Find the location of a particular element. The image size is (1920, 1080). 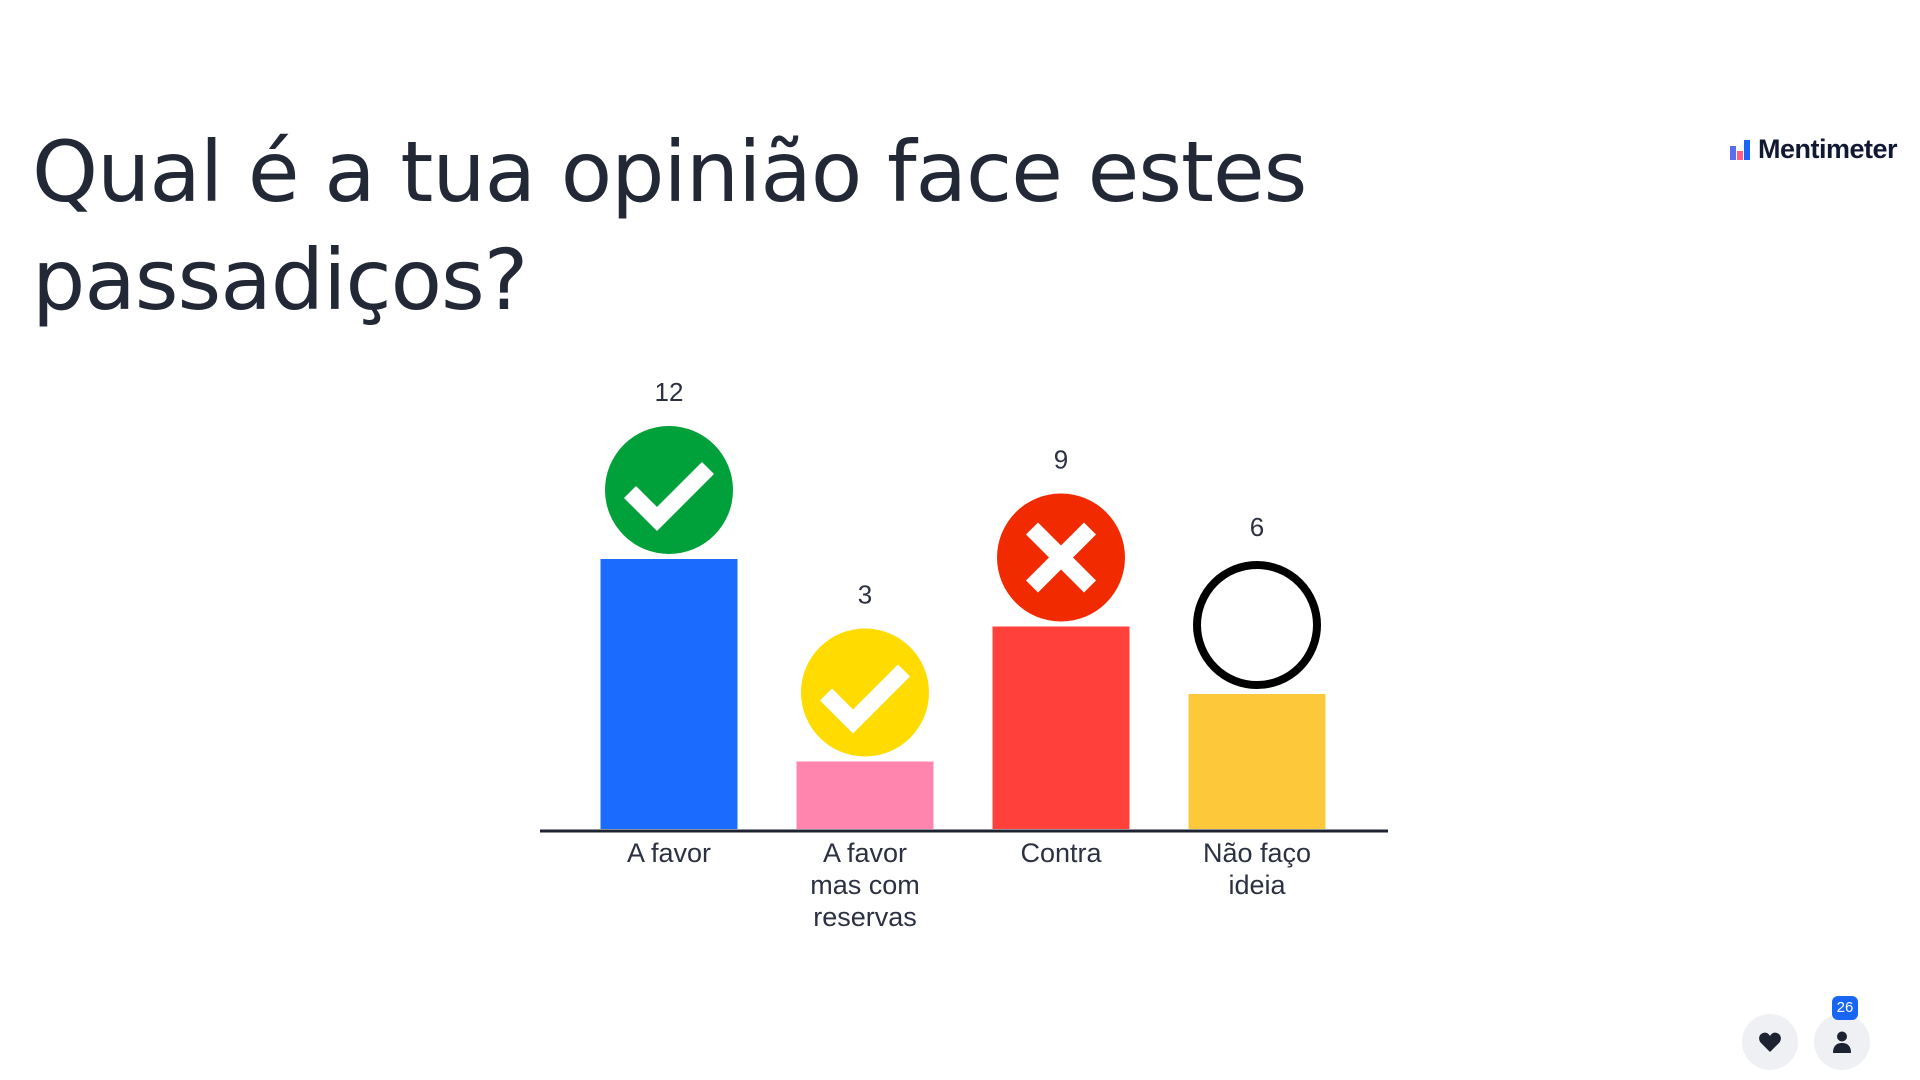

yellow-check-icon is located at coordinates (865, 692).